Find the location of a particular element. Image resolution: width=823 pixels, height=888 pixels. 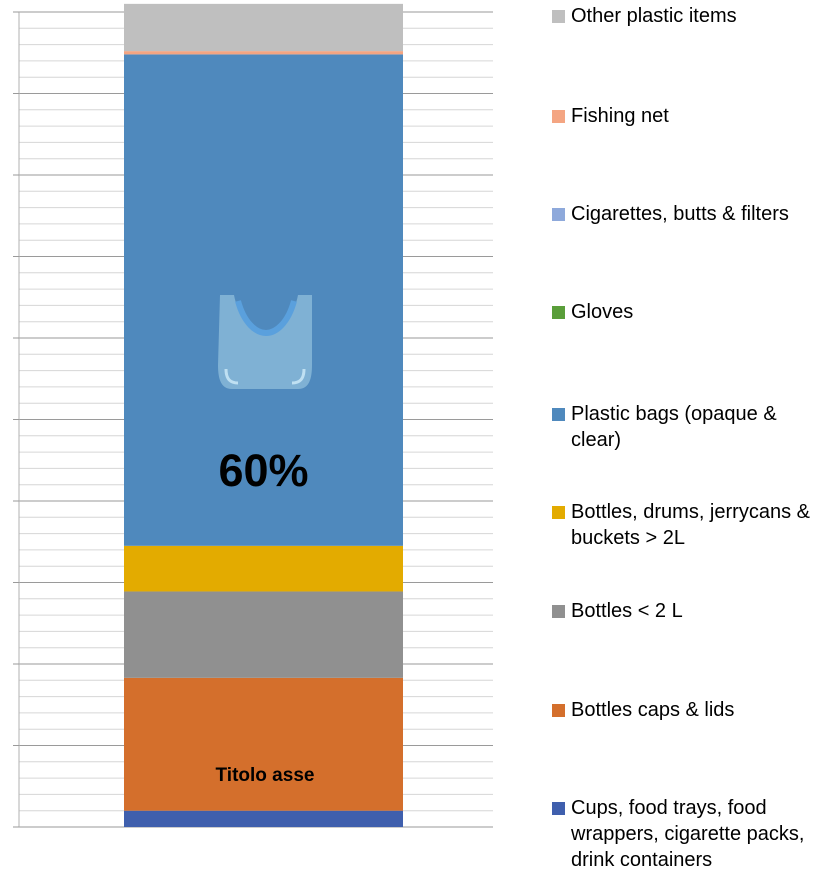

legend-label: Bottles caps & lids is located at coordinates (653, 710).